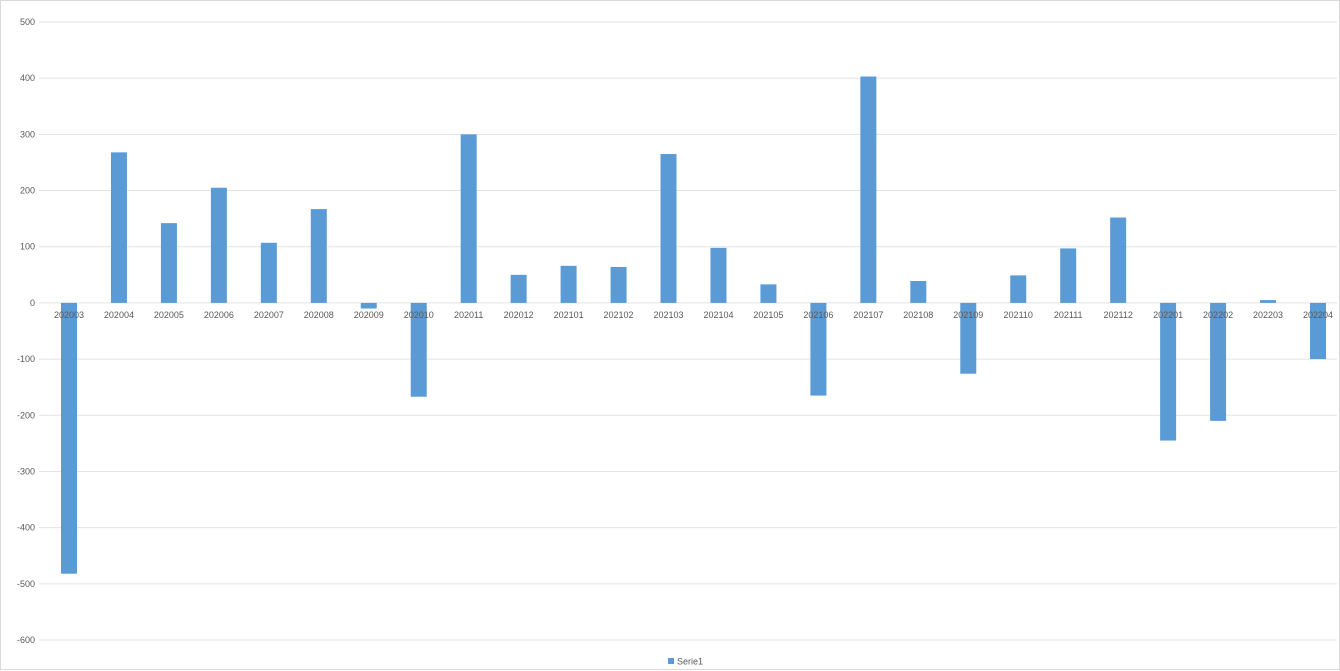 Image resolution: width=1340 pixels, height=671 pixels. Describe the element at coordinates (1218, 315) in the screenshot. I see `x-tick-label: 202202` at that location.